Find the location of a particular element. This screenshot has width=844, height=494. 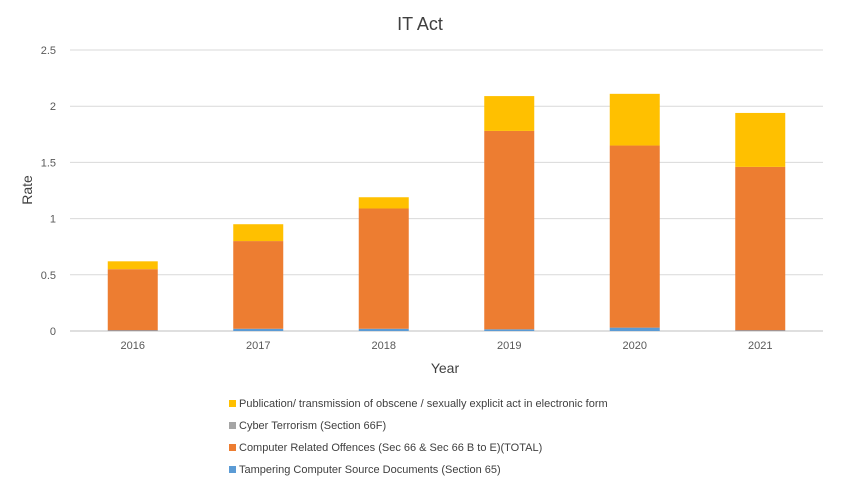

x-tick-label: 2019 is located at coordinates (509, 346).